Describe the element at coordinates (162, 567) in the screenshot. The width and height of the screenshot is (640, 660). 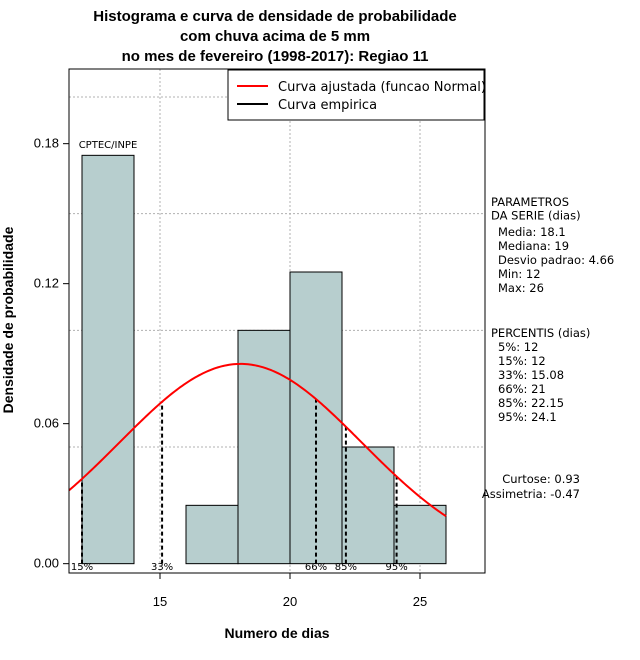
I see `percentile-label: 33%` at that location.